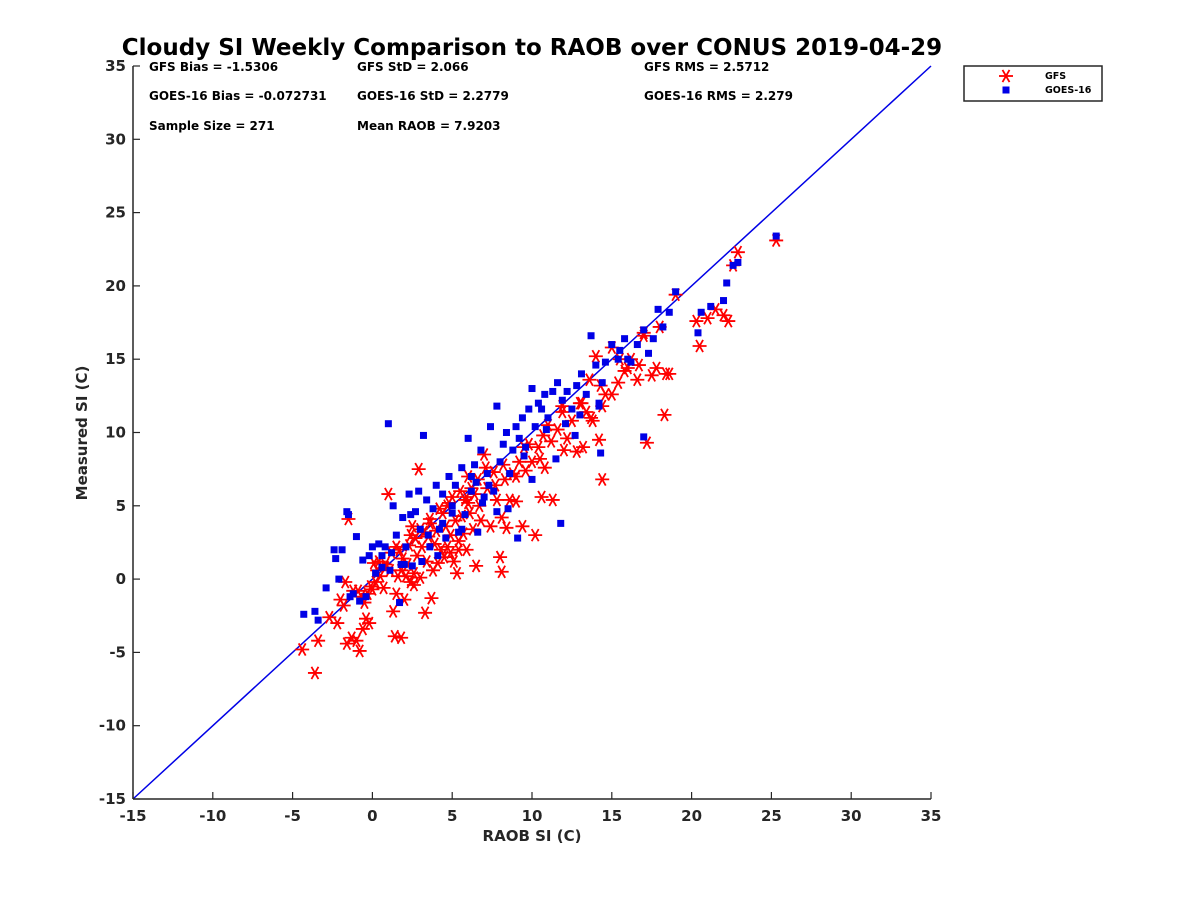  Describe the element at coordinates (115, 359) in the screenshot. I see `y-tick-label: 15` at that location.